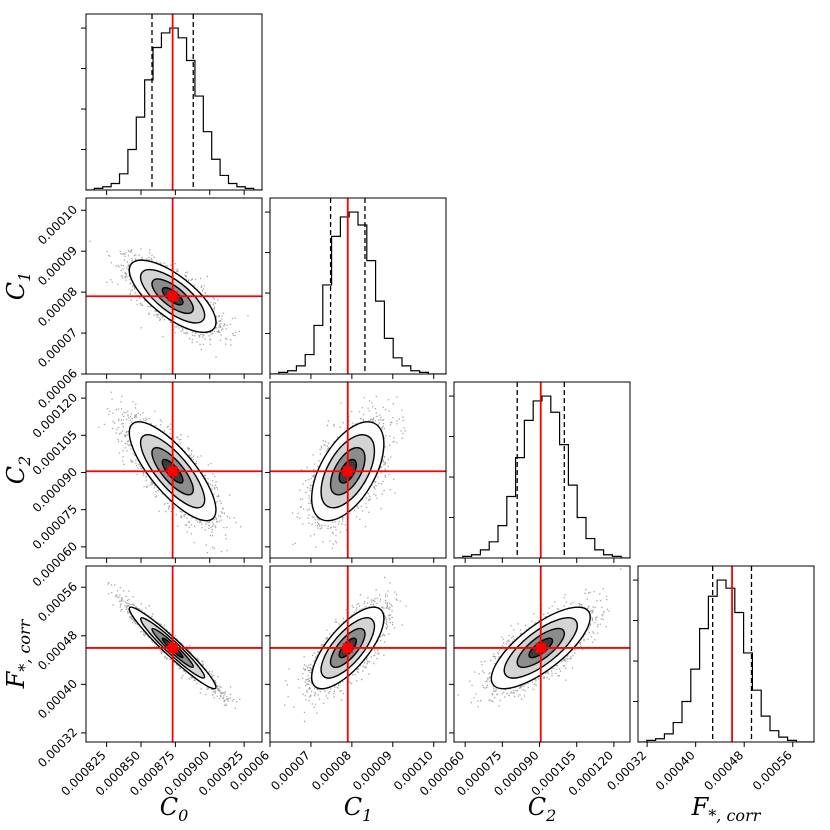 Image resolution: width=830 pixels, height=830 pixels. I want to click on x-axis-label-Fcorr: F*, corr, so click(726, 809).